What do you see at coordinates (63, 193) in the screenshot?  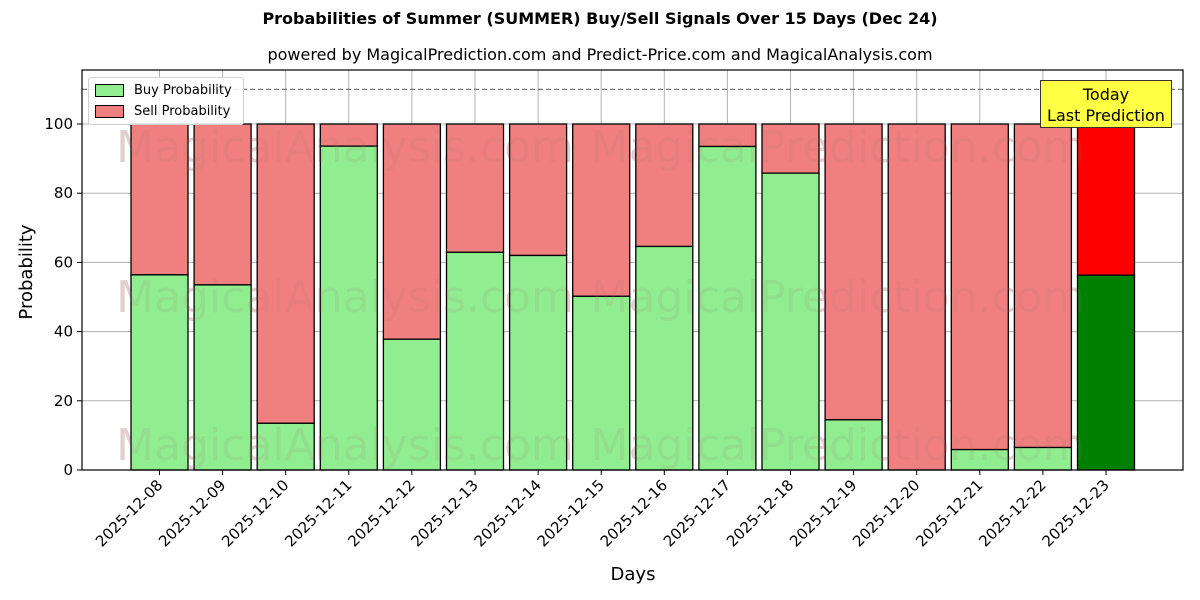 I see `y-tick-label: 80` at bounding box center [63, 193].